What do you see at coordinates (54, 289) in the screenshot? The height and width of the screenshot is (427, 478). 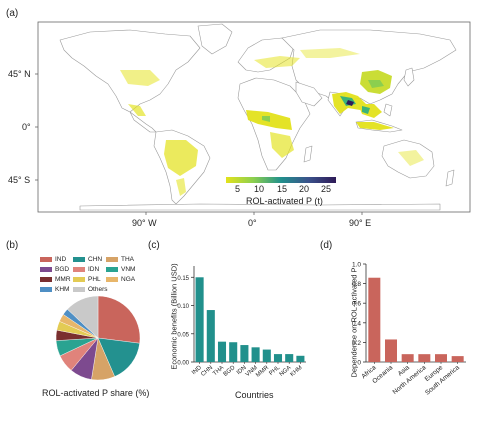 I see `pie-legend-item-khm: KHM` at bounding box center [54, 289].